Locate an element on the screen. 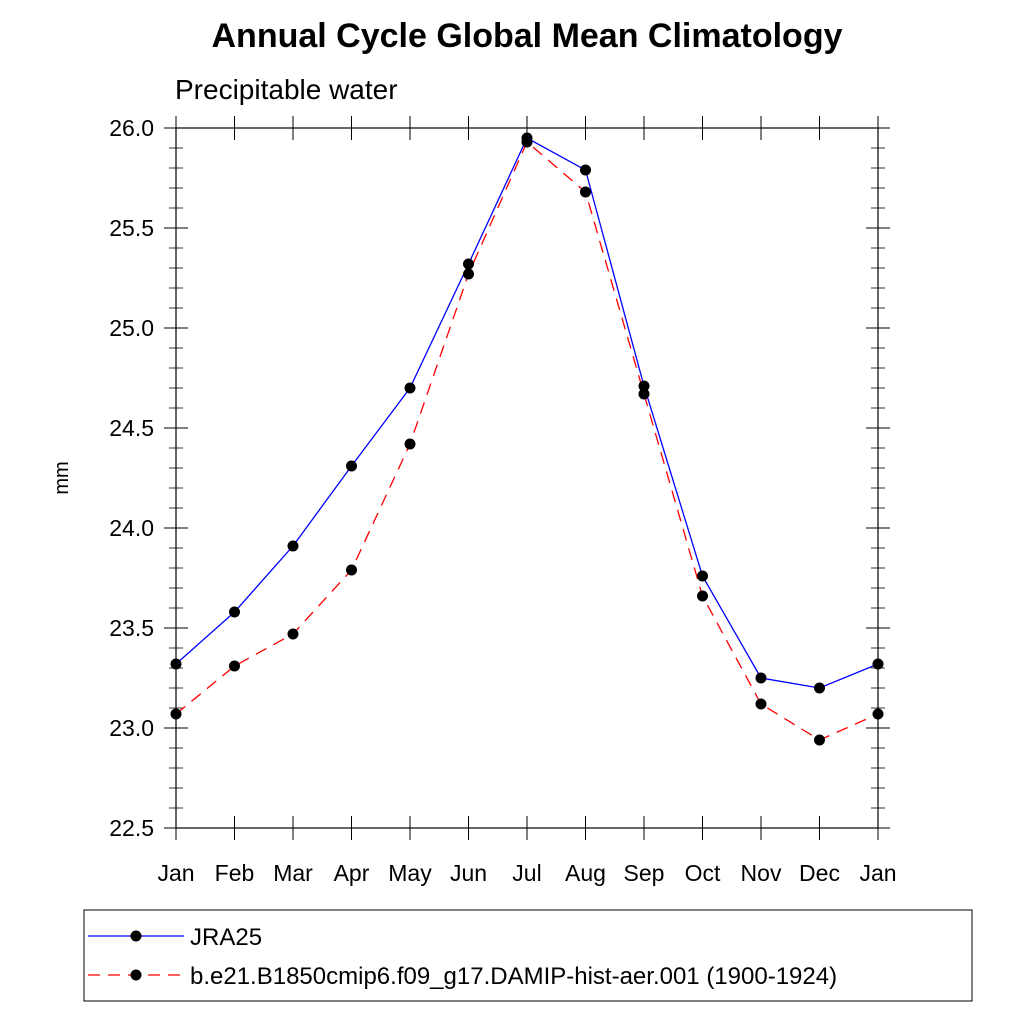 Image resolution: width=1024 pixels, height=1024 pixels. x-tick-label: Apr is located at coordinates (352, 873).